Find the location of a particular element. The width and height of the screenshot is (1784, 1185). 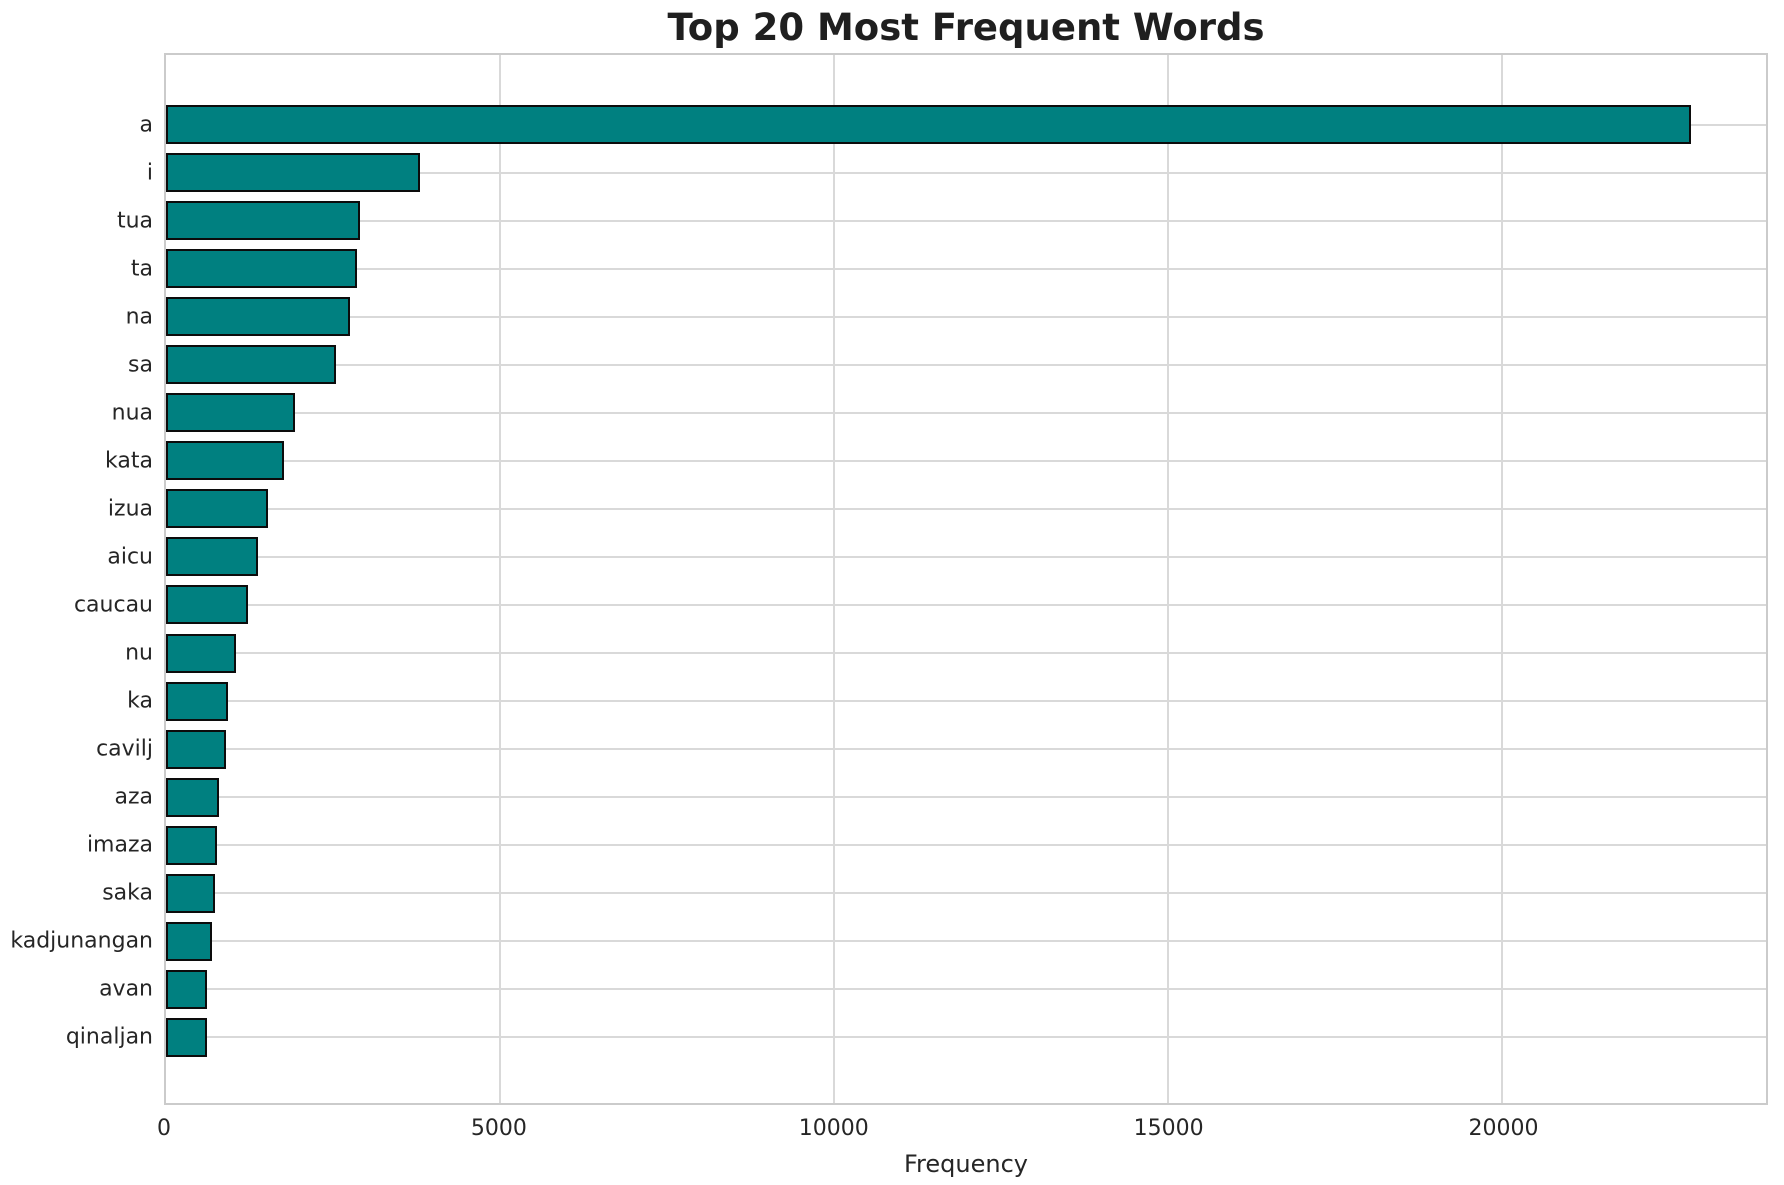

bar-row: kata is located at coordinates (935, 461).